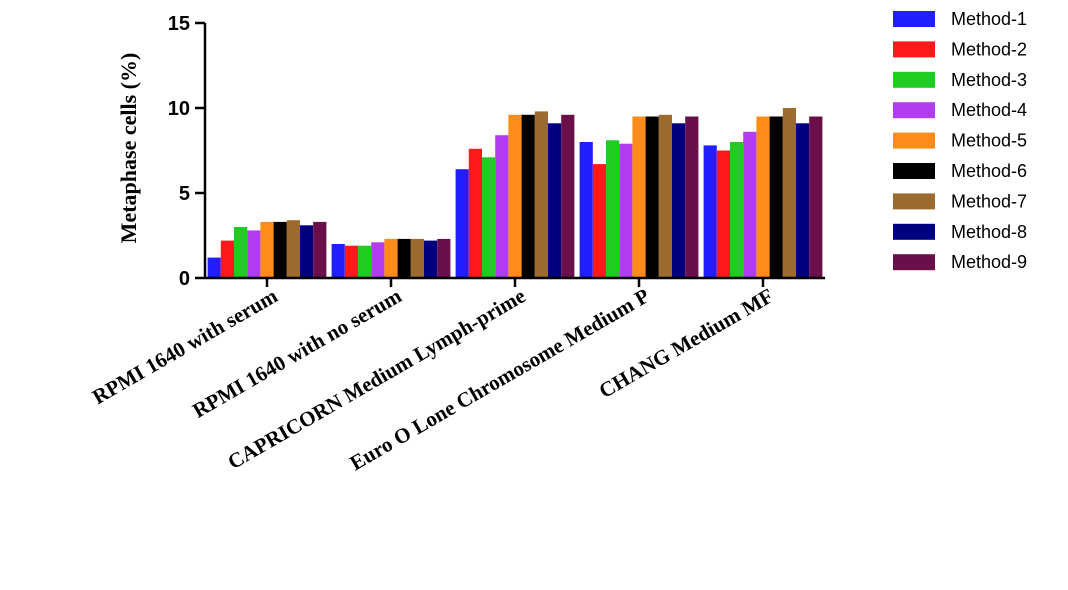  I want to click on legend-label: Method-6, so click(989, 171).